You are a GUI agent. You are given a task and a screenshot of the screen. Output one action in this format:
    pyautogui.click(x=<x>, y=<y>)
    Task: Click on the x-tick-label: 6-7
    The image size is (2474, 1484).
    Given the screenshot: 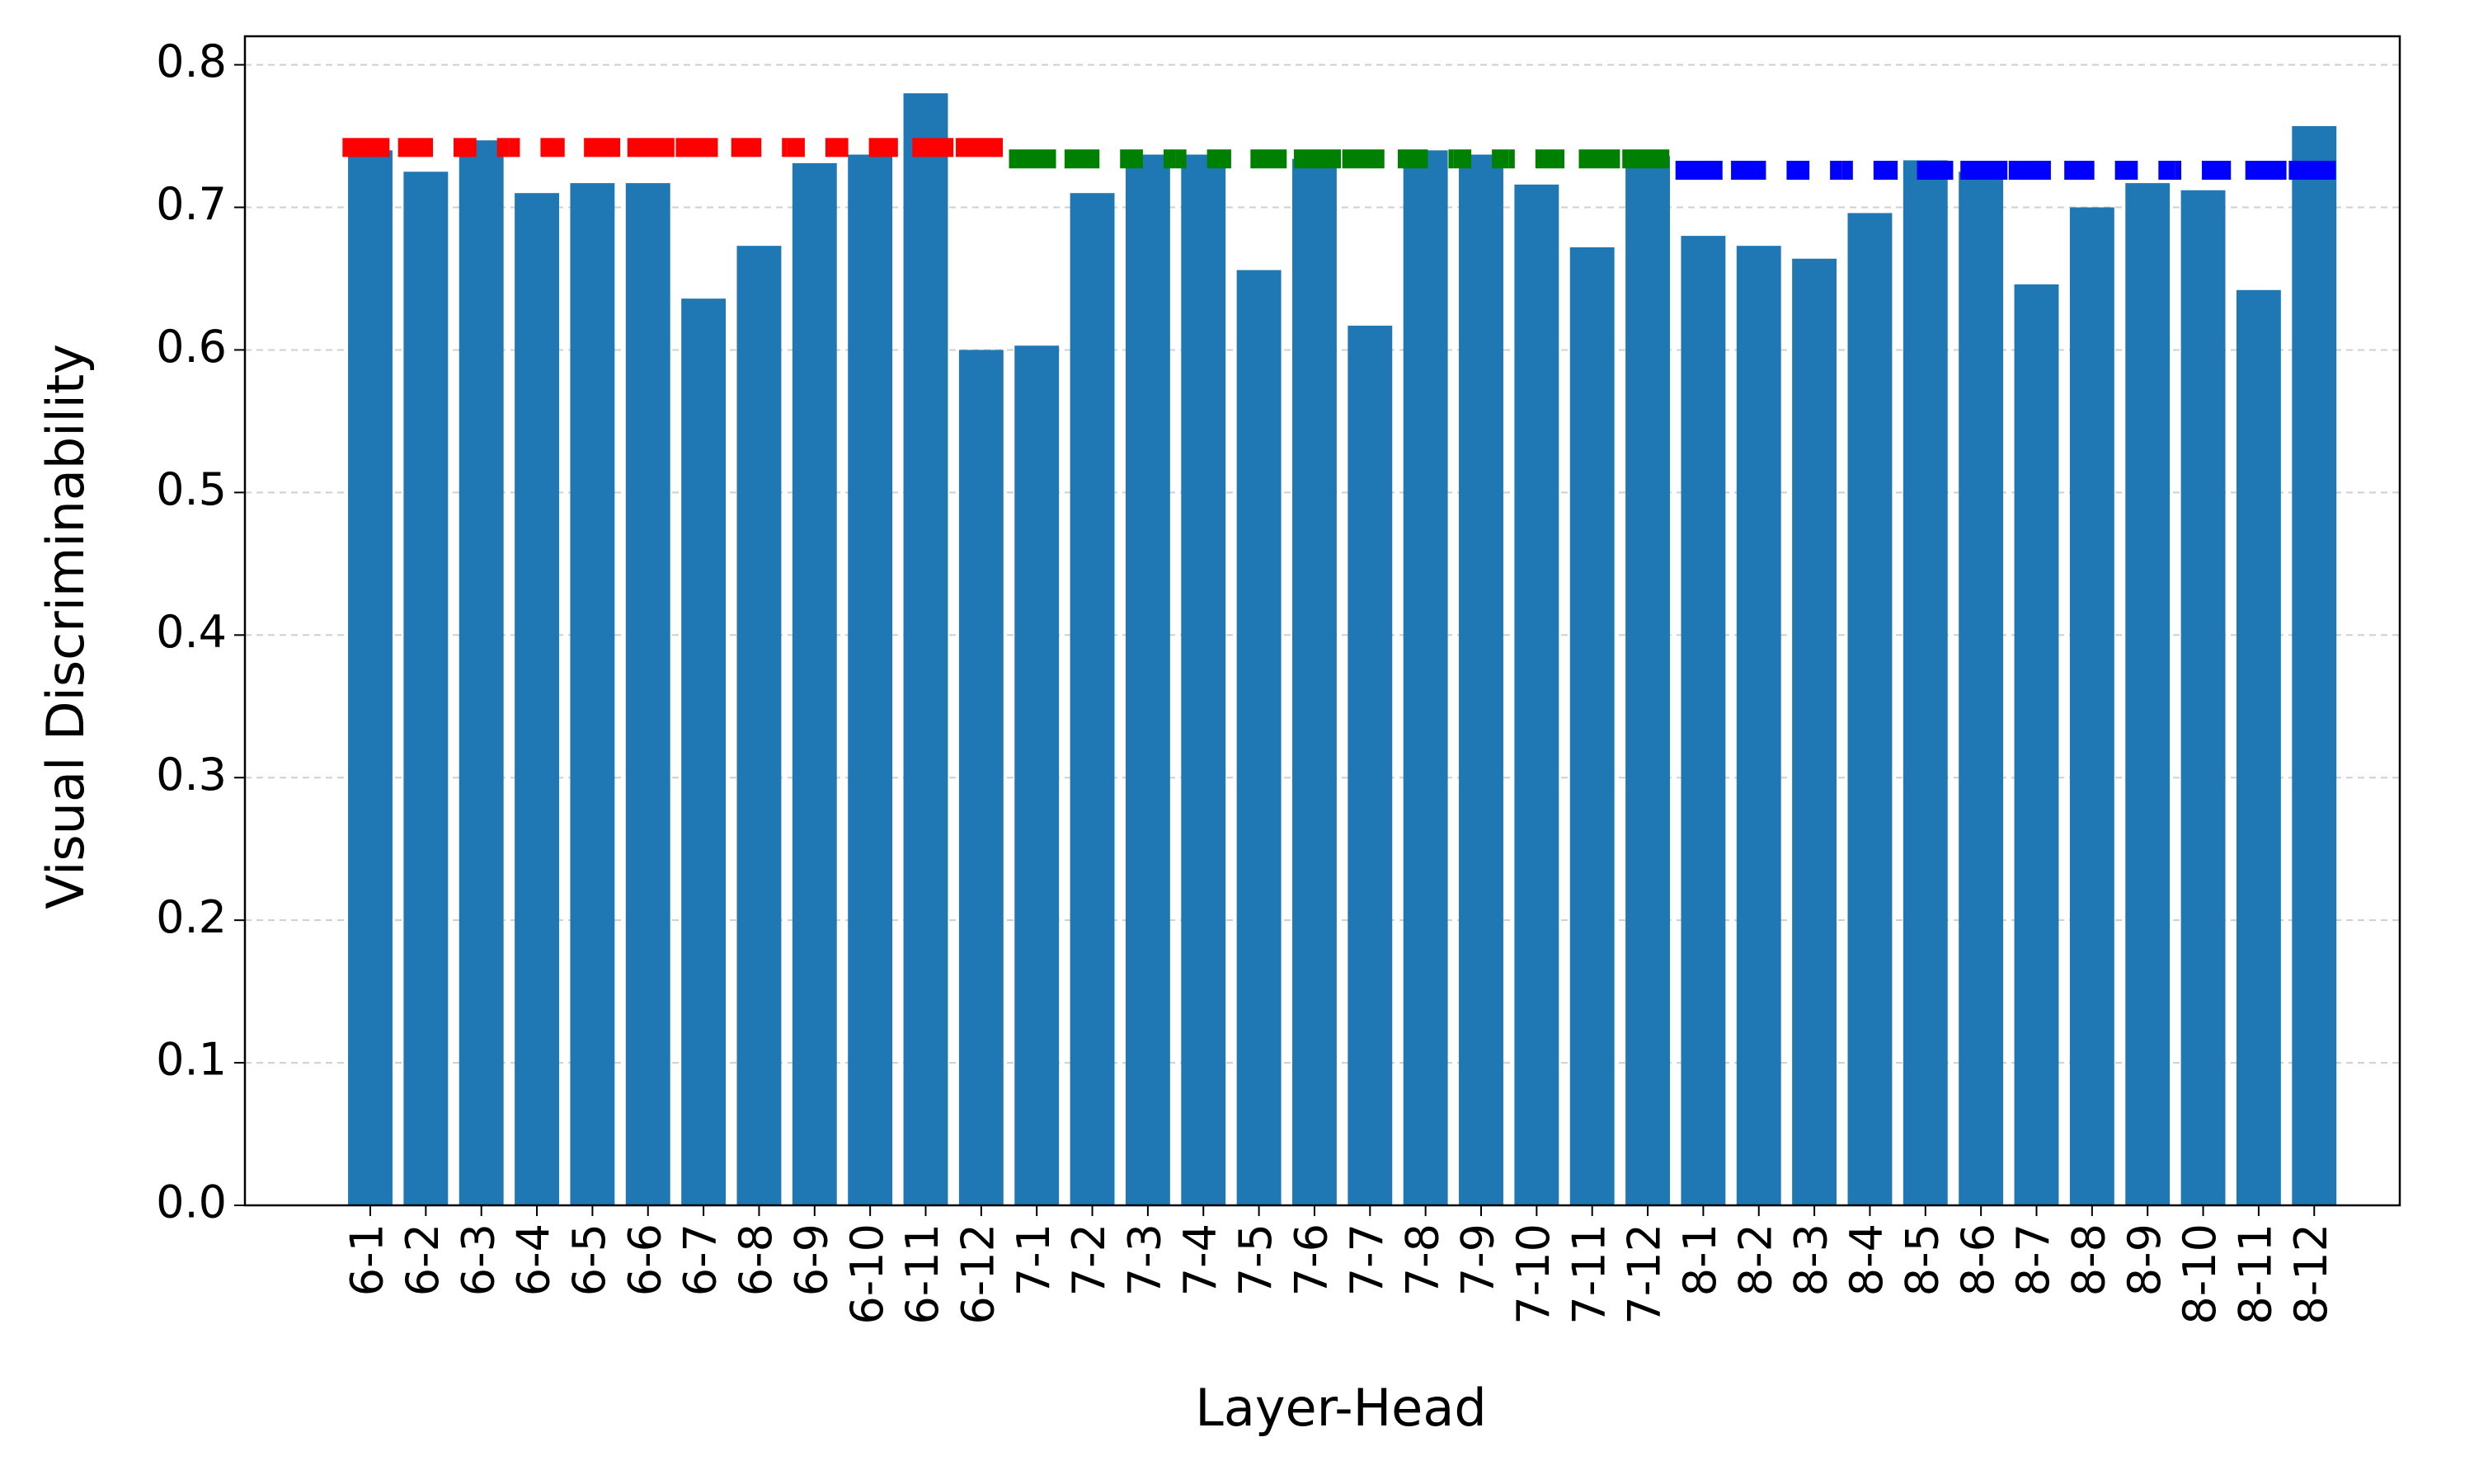 What is the action you would take?
    pyautogui.click(x=701, y=1259)
    